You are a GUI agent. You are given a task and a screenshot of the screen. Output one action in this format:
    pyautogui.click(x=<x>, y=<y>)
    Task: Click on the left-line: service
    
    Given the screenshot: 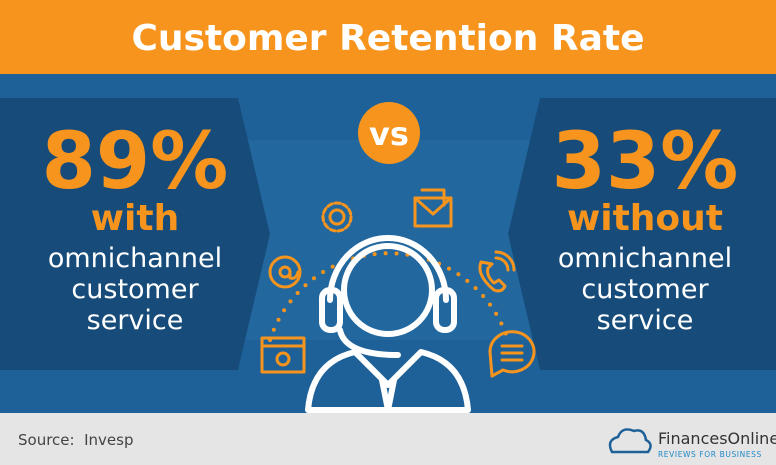 What is the action you would take?
    pyautogui.click(x=135, y=320)
    